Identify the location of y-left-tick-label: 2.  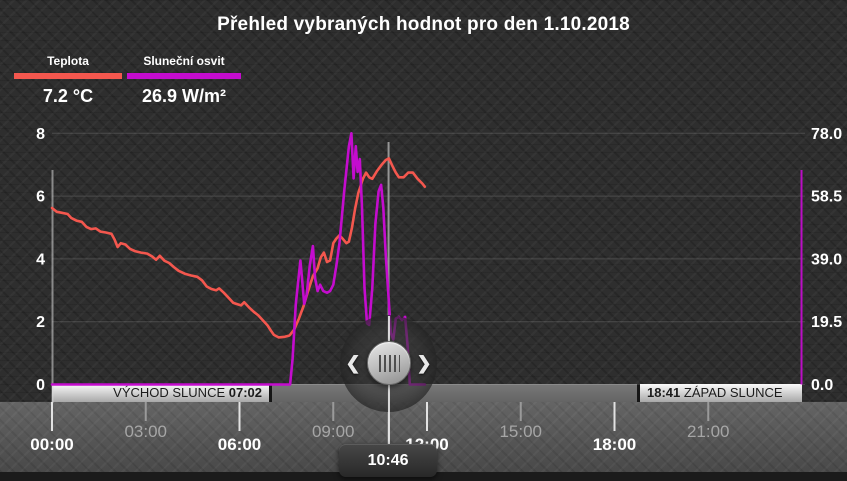
(40, 322).